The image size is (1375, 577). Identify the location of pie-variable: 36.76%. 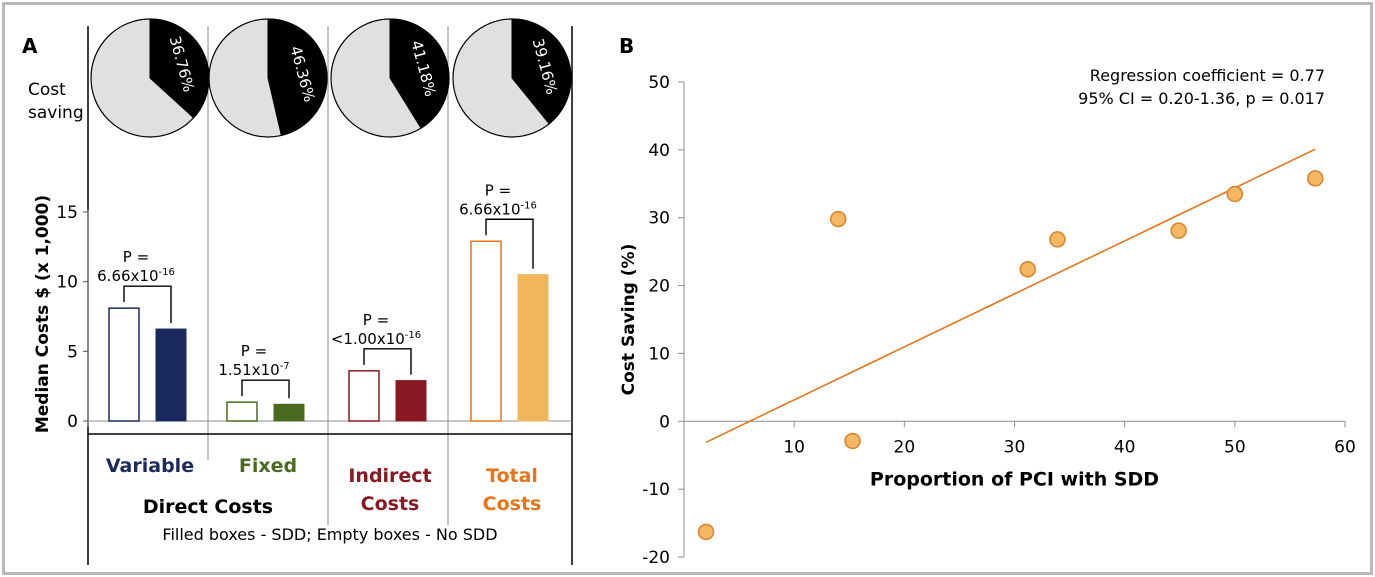
(150, 78).